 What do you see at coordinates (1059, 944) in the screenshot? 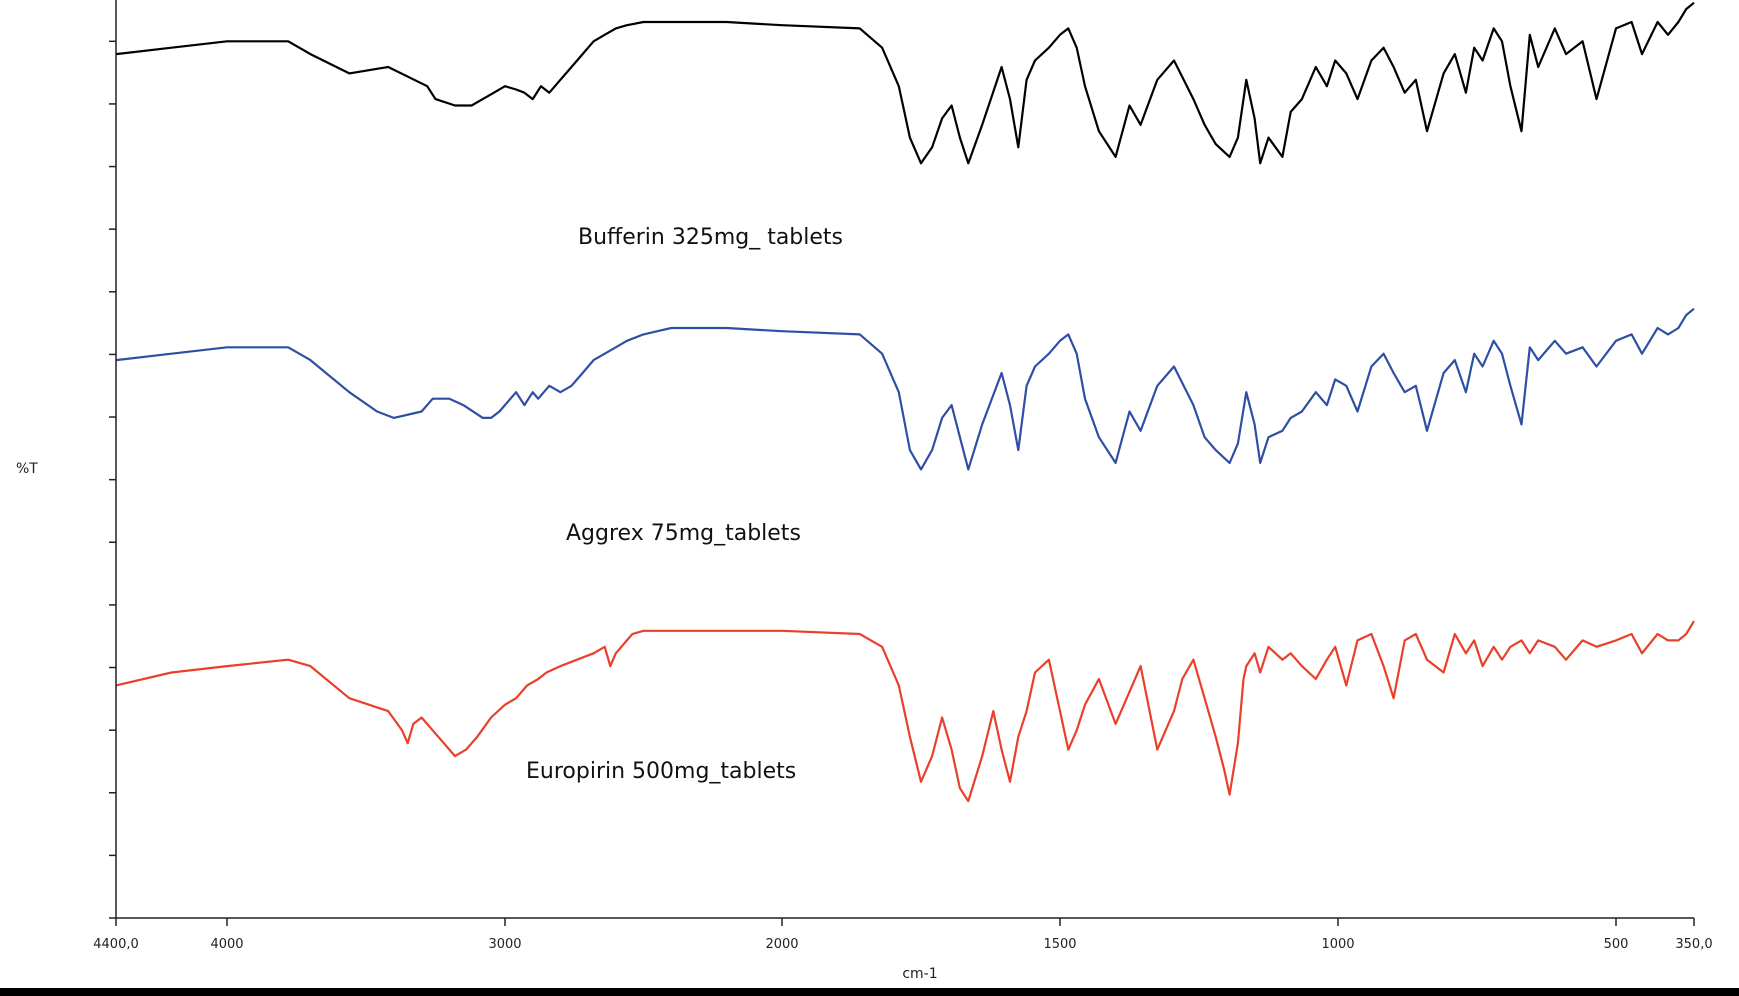
I see `x-tick-label: 1500` at bounding box center [1059, 944].